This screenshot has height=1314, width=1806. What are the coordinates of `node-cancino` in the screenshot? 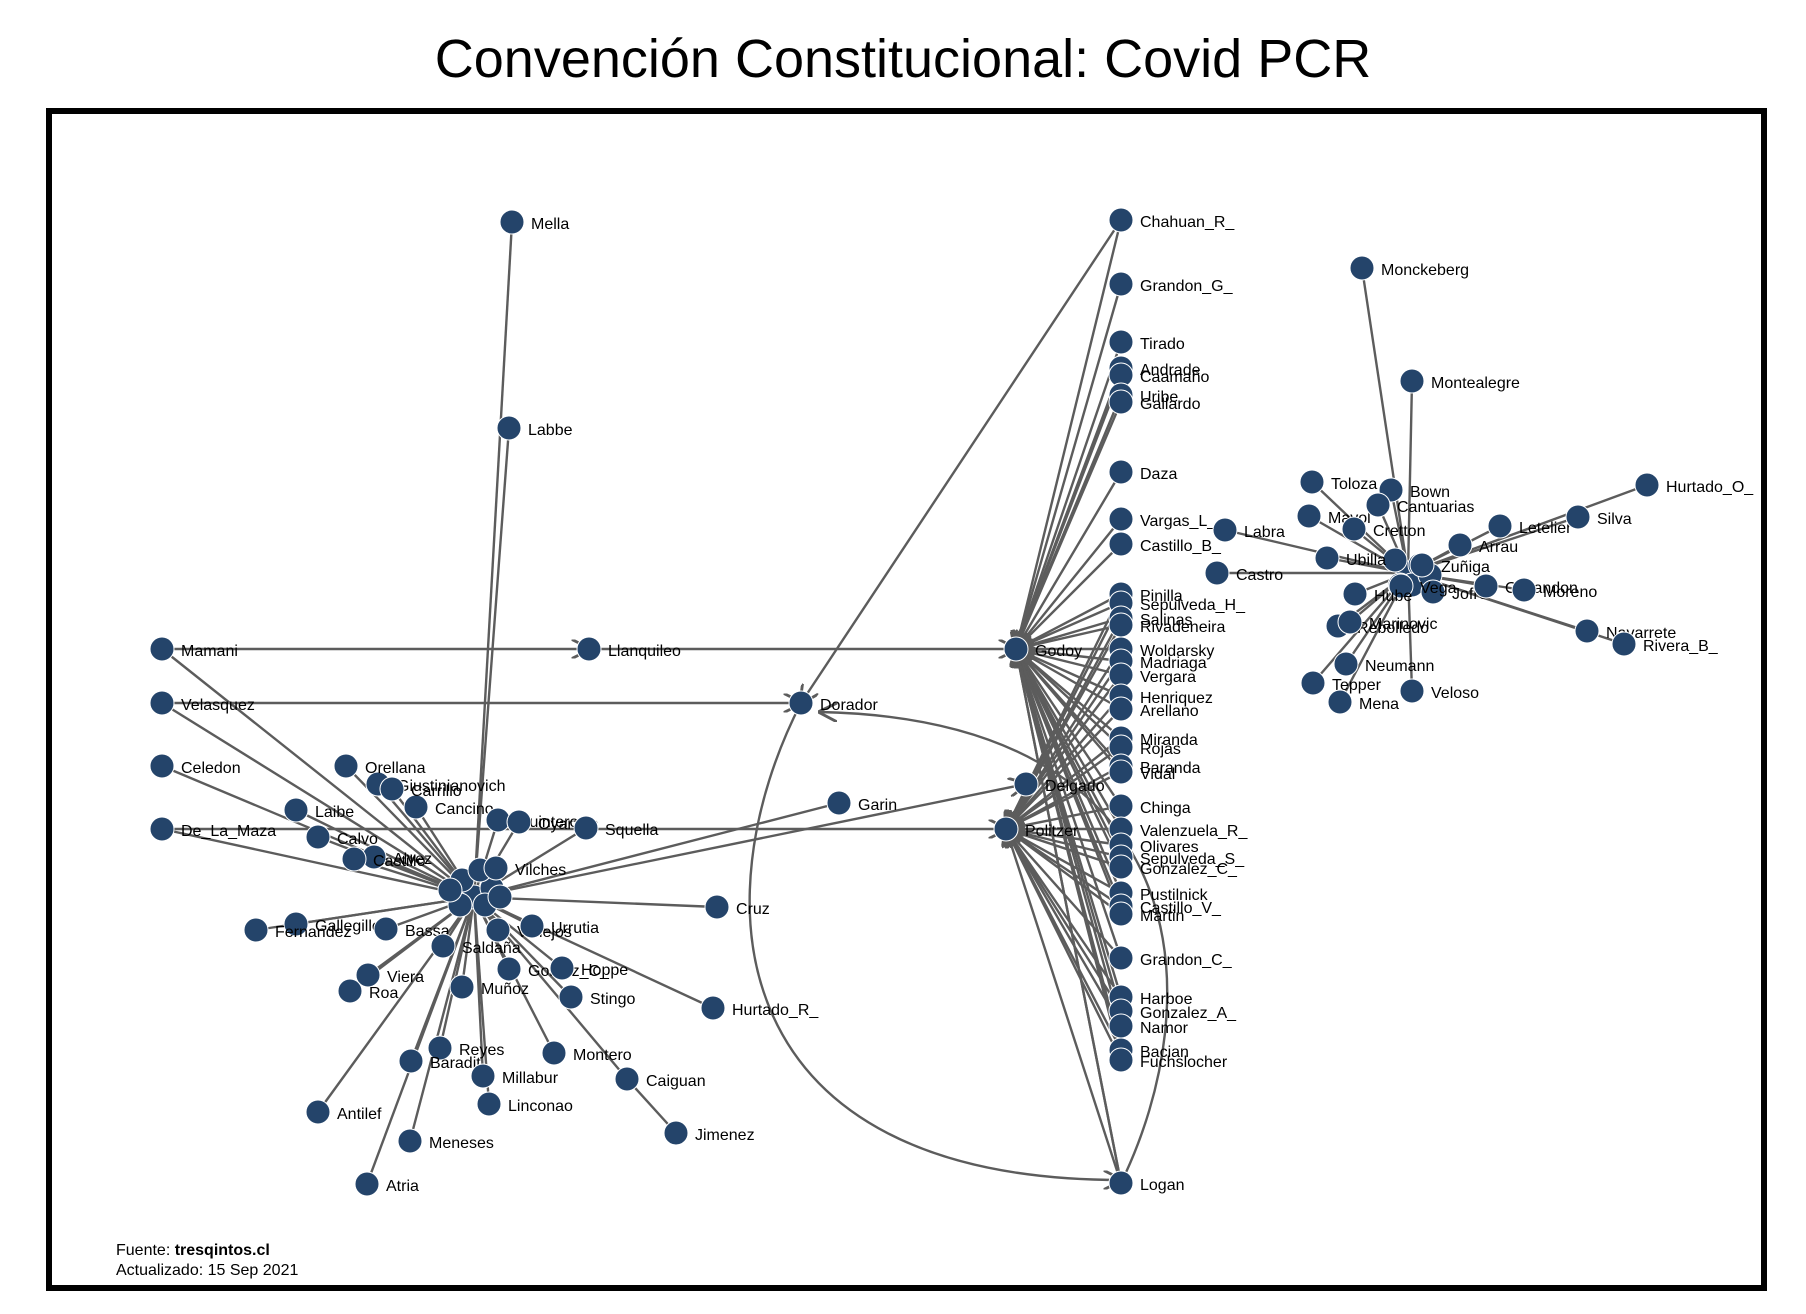 It's located at (416, 807).